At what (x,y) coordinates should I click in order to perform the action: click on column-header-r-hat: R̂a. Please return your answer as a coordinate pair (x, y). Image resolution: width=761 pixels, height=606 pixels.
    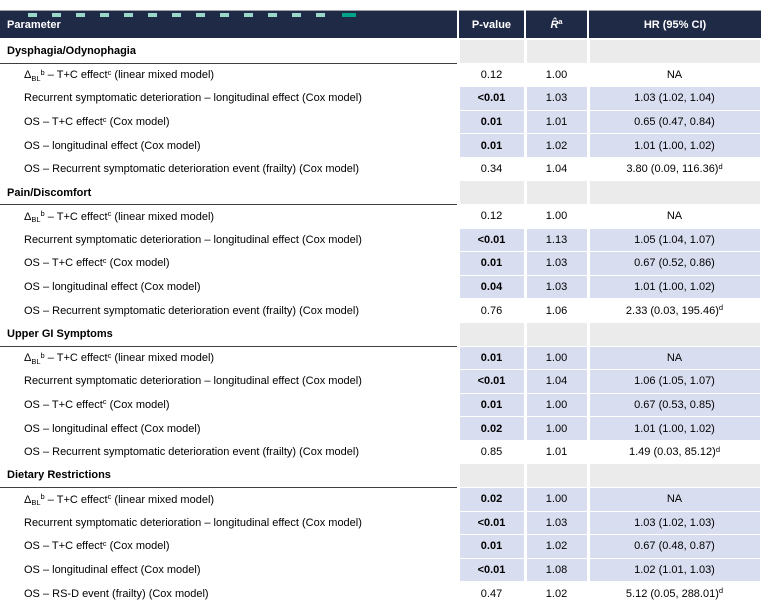
    Looking at the image, I should click on (556, 25).